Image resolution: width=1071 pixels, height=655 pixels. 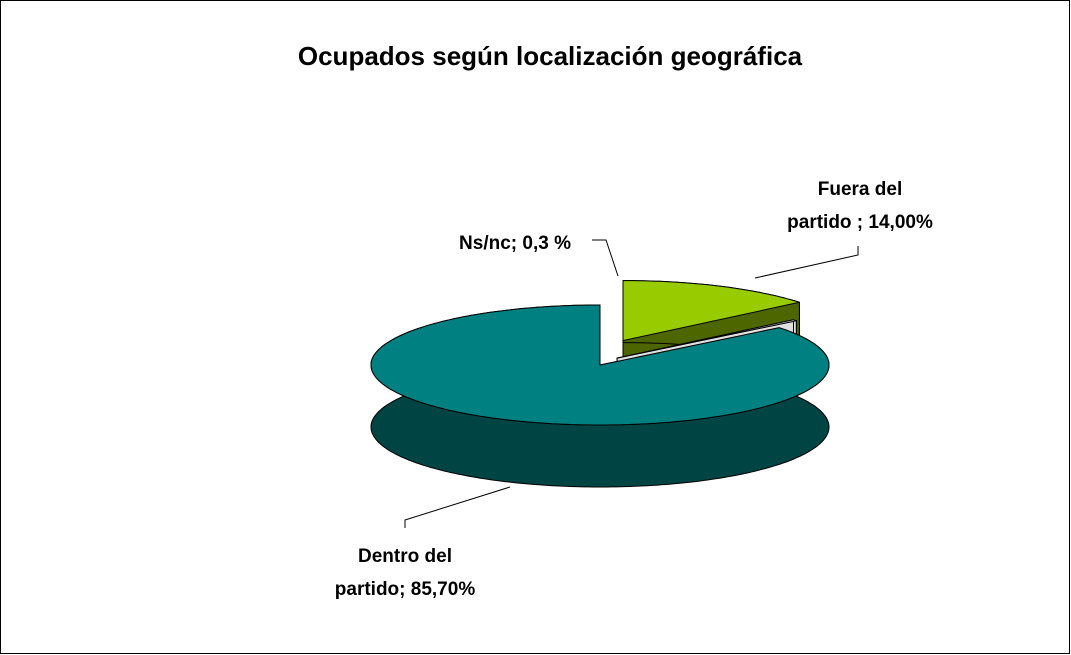 What do you see at coordinates (515, 243) in the screenshot?
I see `data-label: Ns/nc; 0,3 %` at bounding box center [515, 243].